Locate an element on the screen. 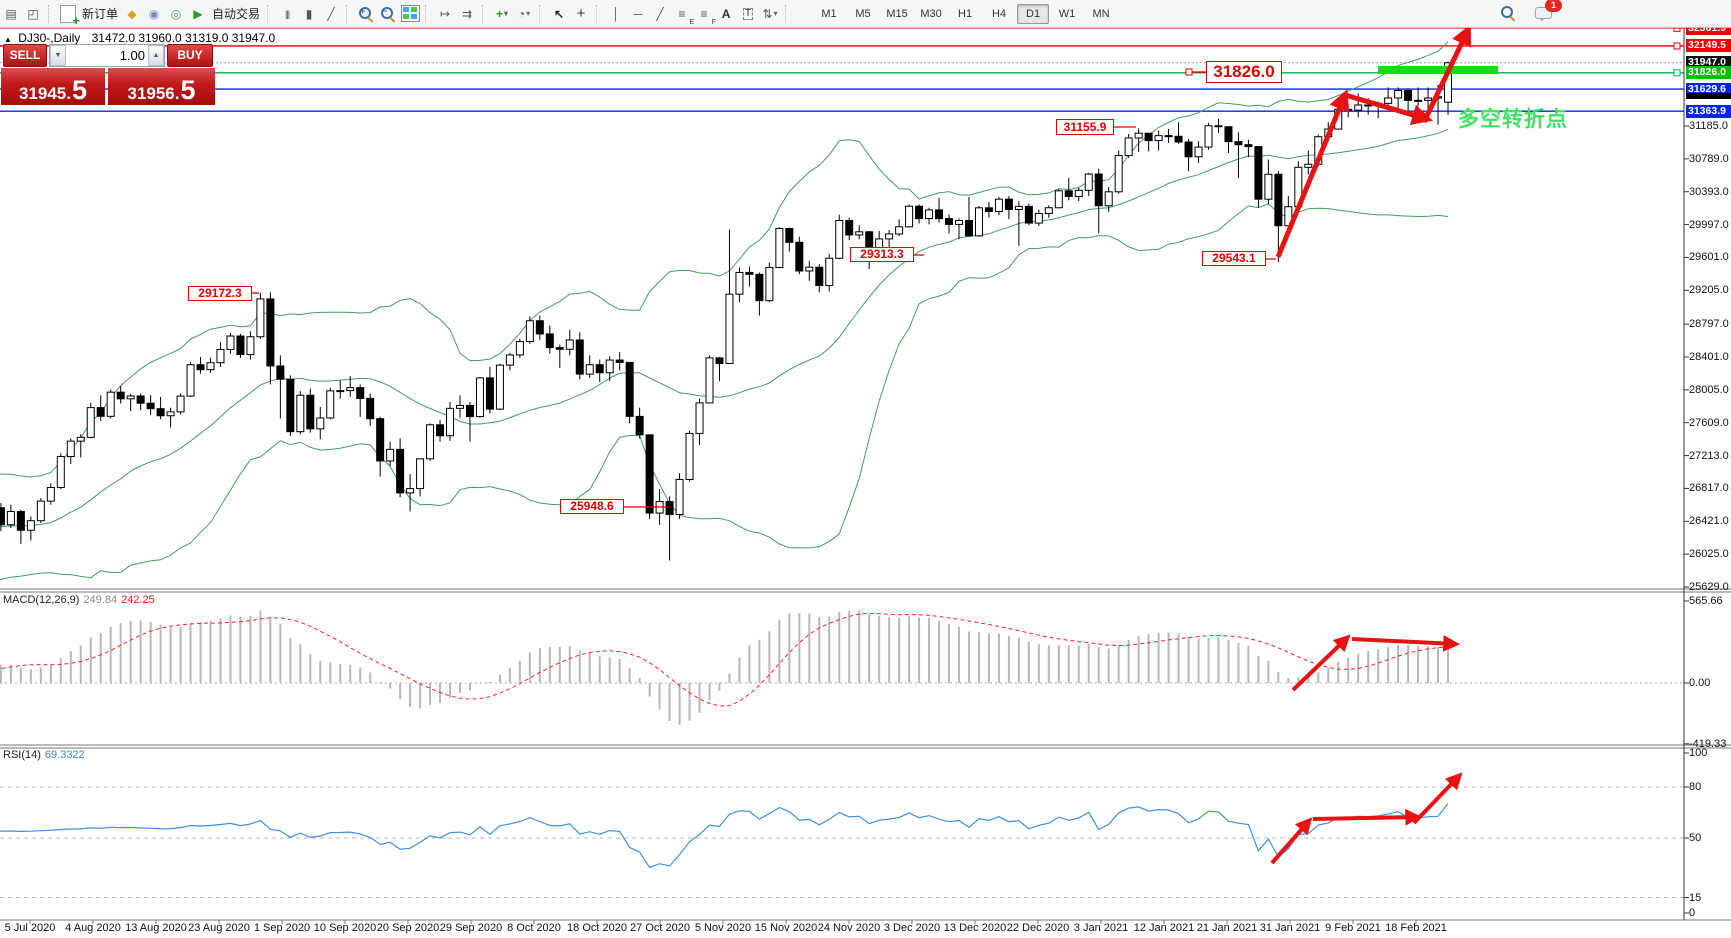  timeframe-w1: W1 is located at coordinates (1067, 13).